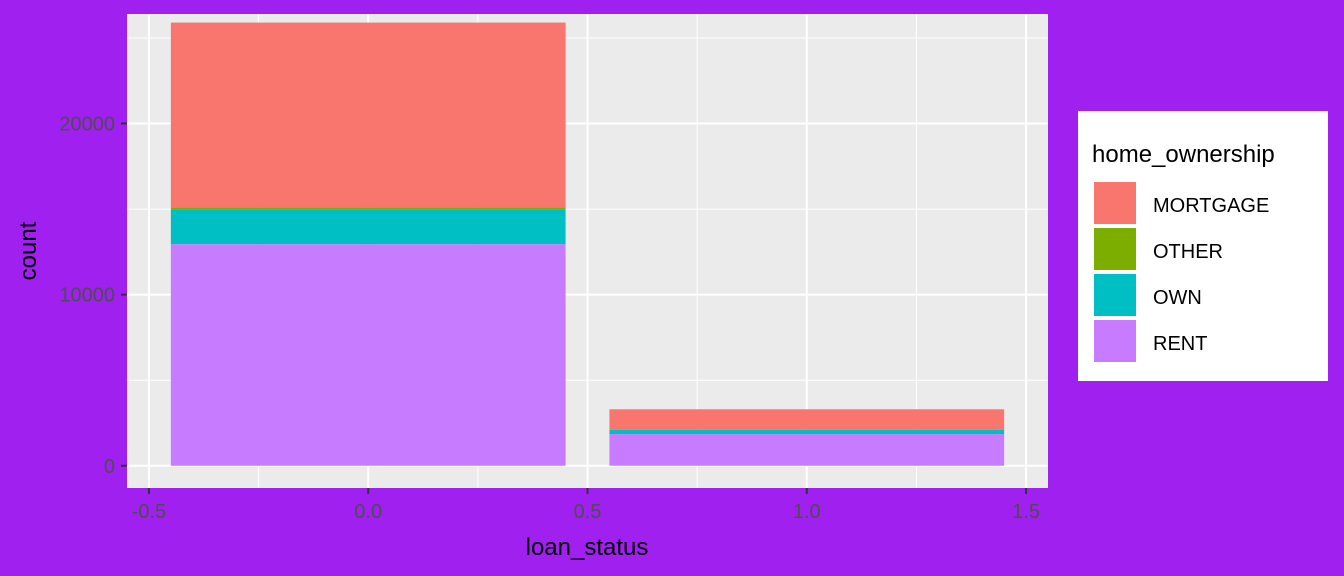 This screenshot has height=576, width=1344. What do you see at coordinates (368, 512) in the screenshot?
I see `x-tick-label: 0.0` at bounding box center [368, 512].